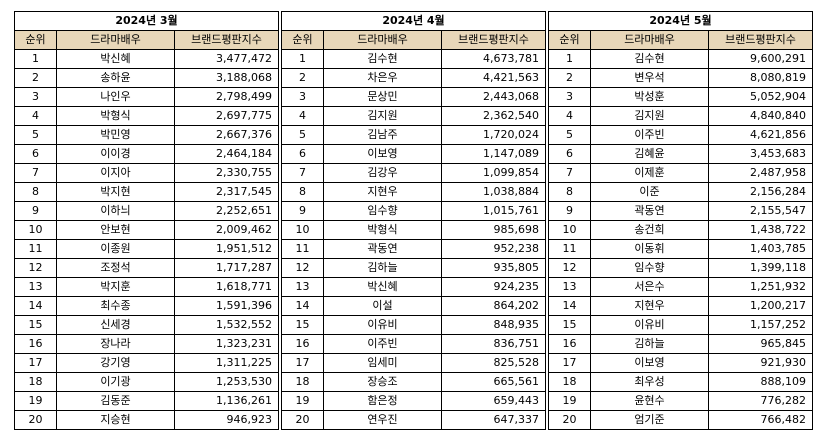 The height and width of the screenshot is (443, 830). Describe the element at coordinates (569, 325) in the screenshot. I see `rank-cell: 15` at that location.